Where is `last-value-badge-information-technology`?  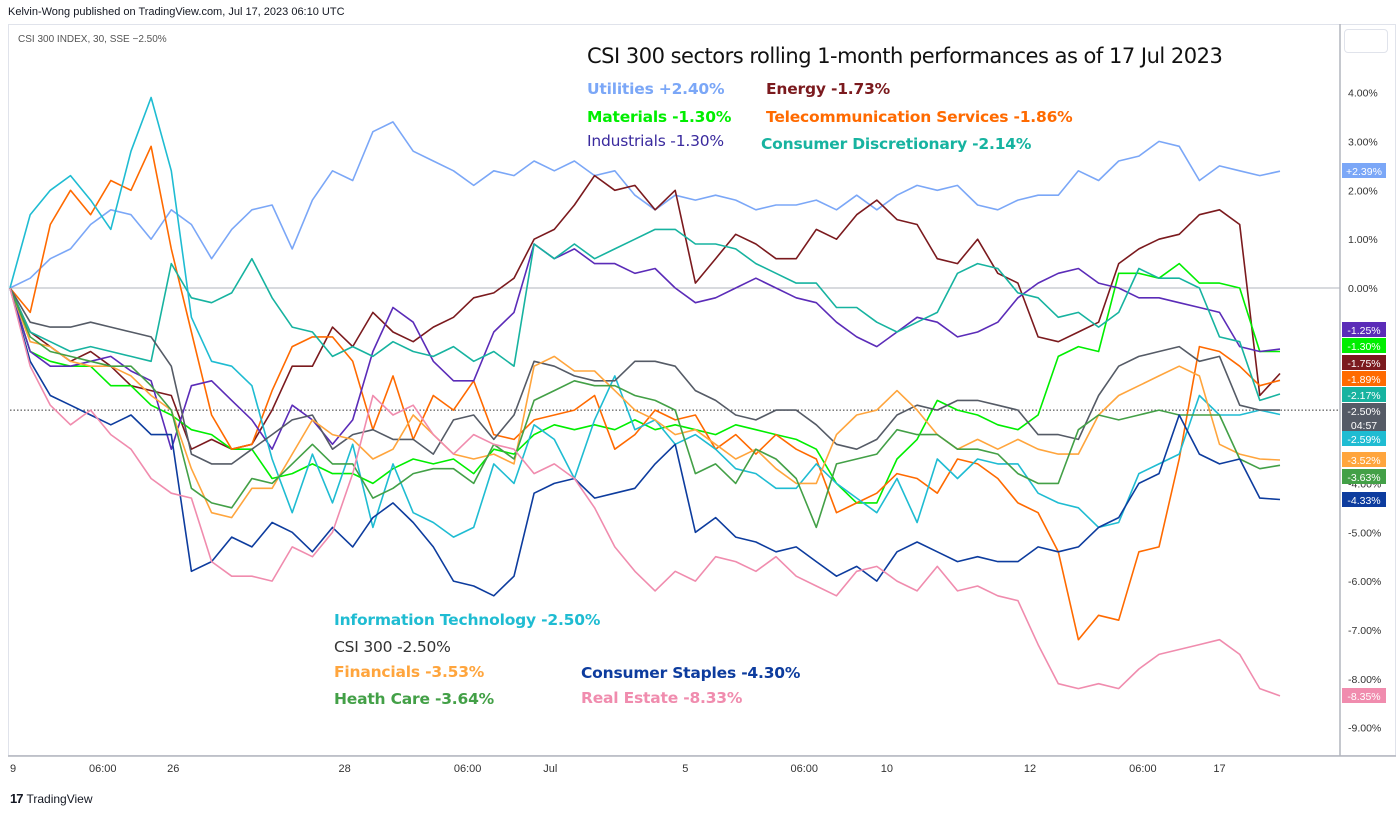 last-value-badge-information-technology is located at coordinates (1364, 438).